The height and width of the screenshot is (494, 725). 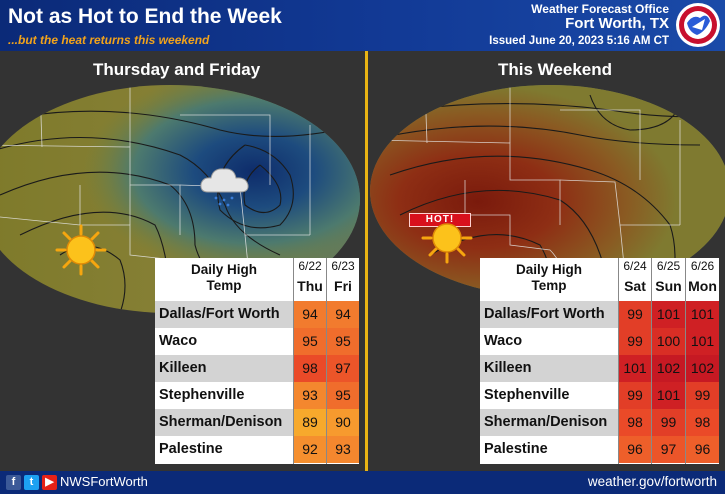 I want to click on column-day: Fri, so click(x=343, y=286).